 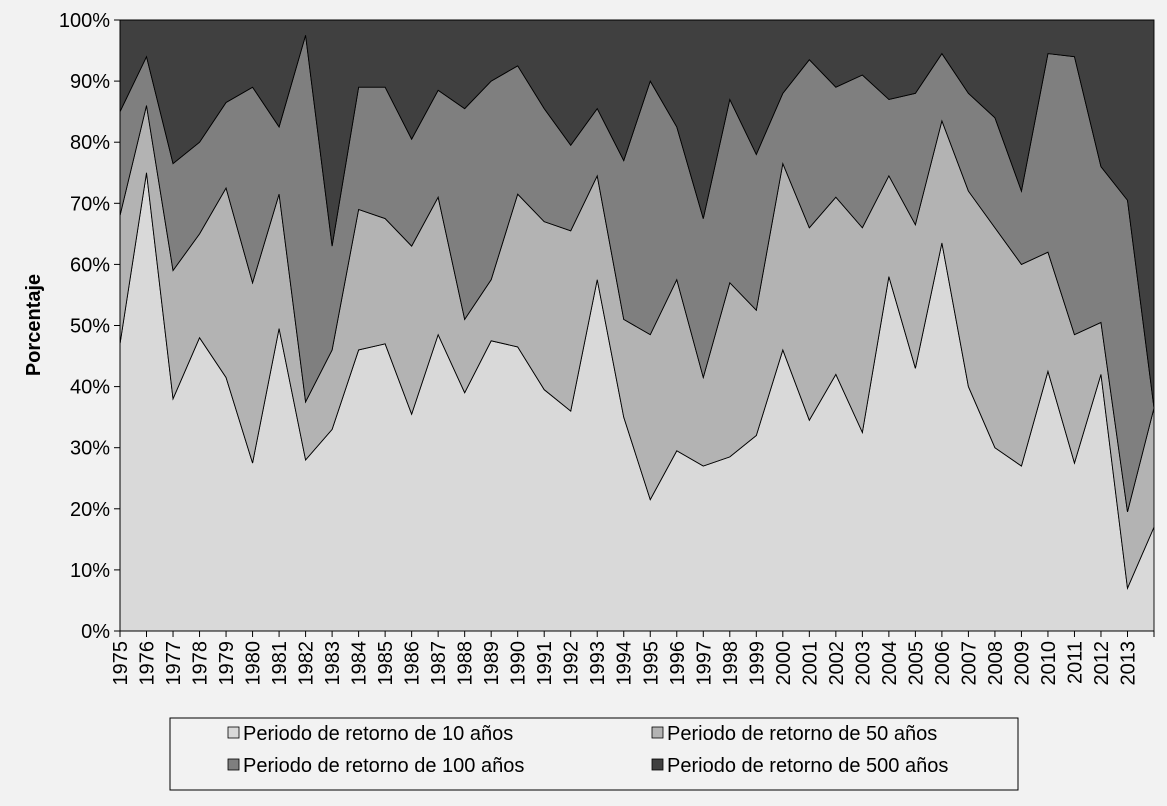 I want to click on y-tick-label: 100%, so click(x=84, y=21).